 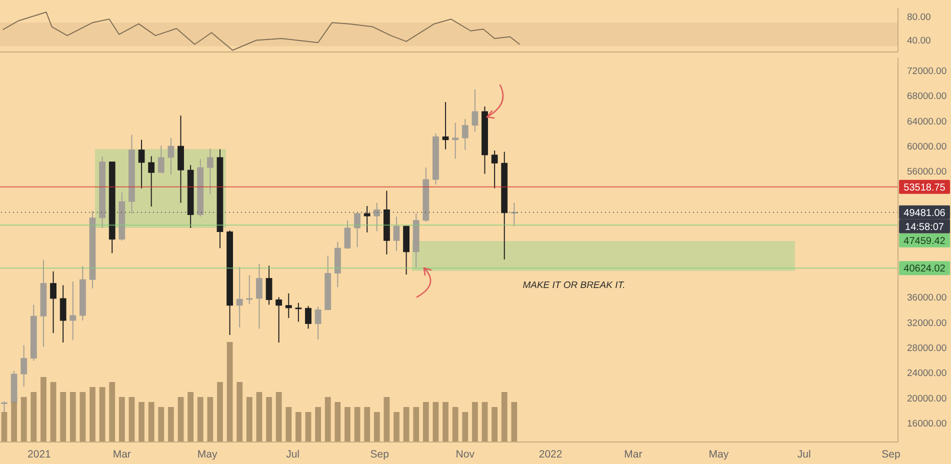 I want to click on y-tick-label: 64000.00, so click(x=927, y=122).